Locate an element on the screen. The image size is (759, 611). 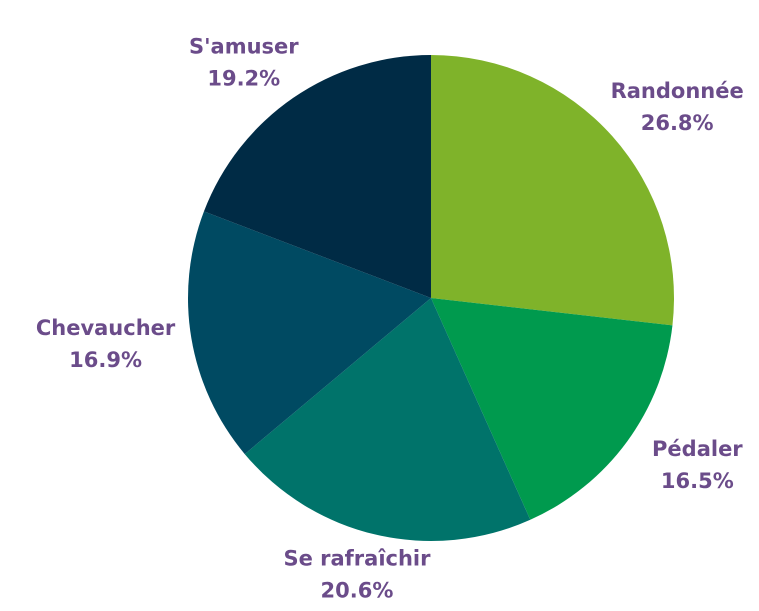
slice-label: Se rafraîchir is located at coordinates (357, 559).